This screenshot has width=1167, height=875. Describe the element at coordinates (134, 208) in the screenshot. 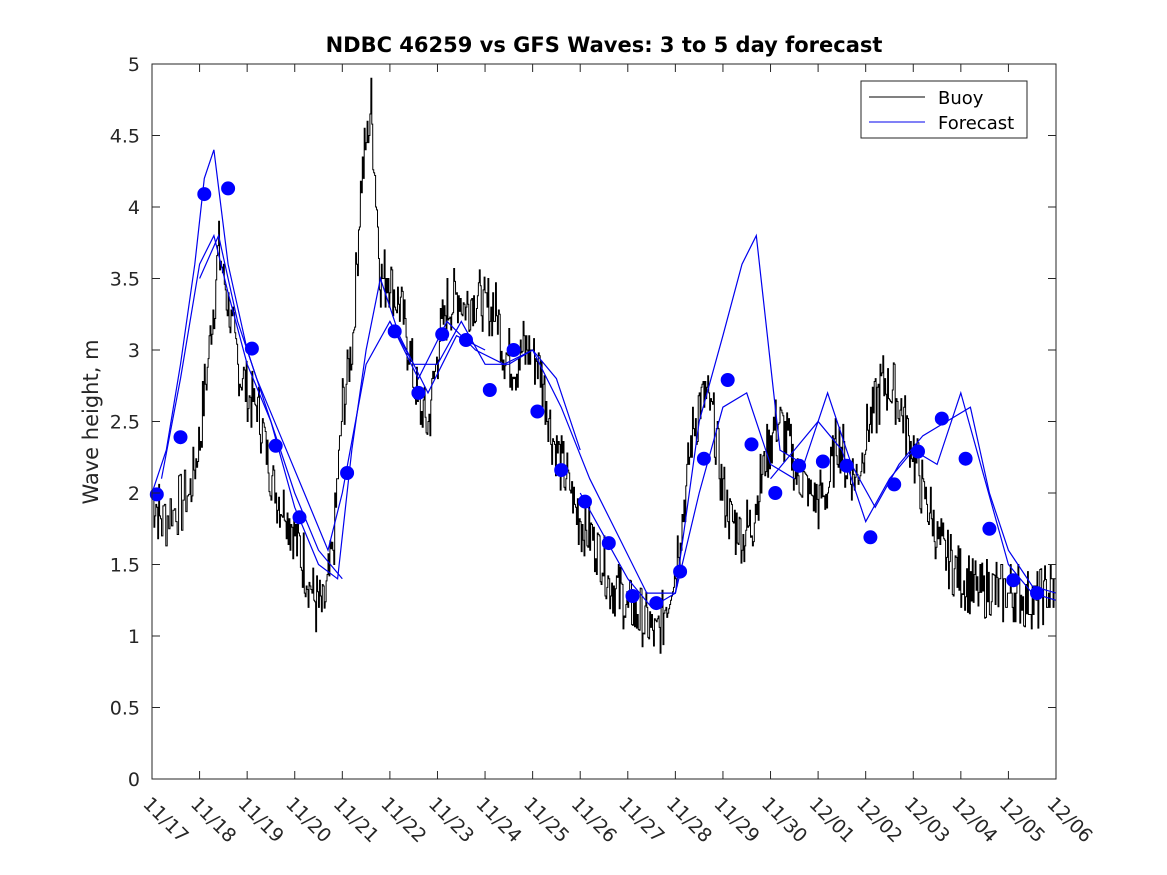

I see `y-tick-label: 4` at that location.